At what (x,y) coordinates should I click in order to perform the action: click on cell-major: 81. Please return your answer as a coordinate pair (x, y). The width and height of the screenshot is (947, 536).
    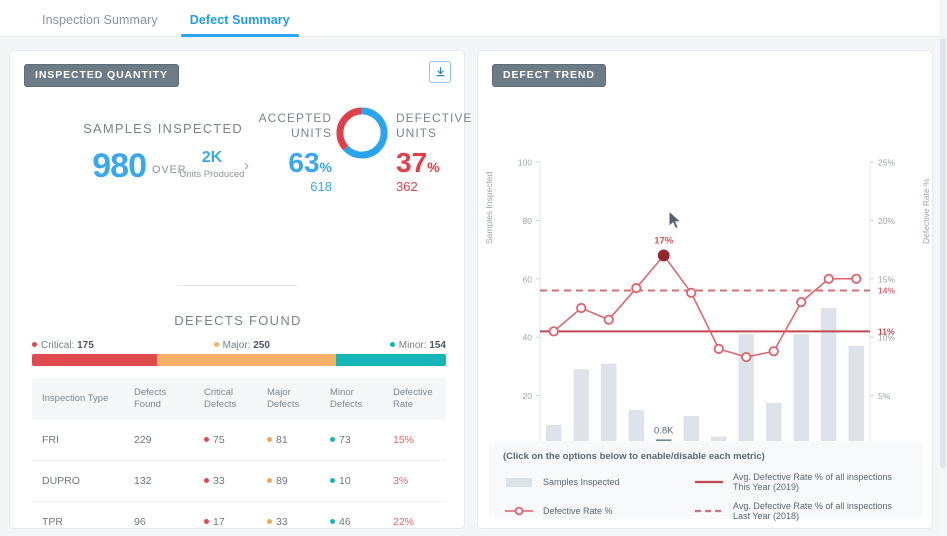
    Looking at the image, I should click on (288, 440).